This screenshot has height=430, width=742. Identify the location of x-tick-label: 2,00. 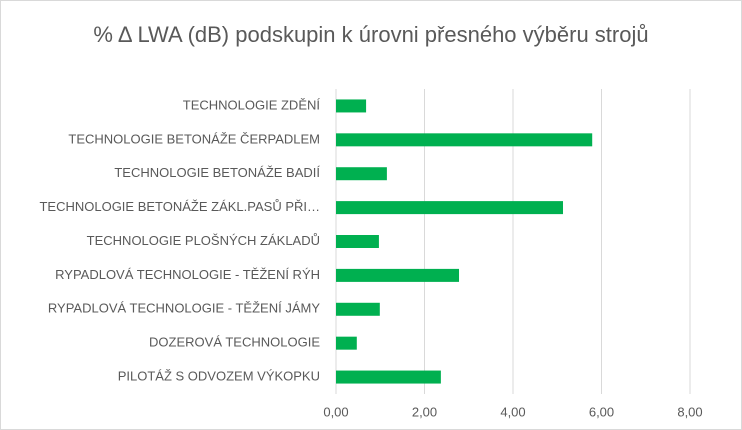
(424, 411).